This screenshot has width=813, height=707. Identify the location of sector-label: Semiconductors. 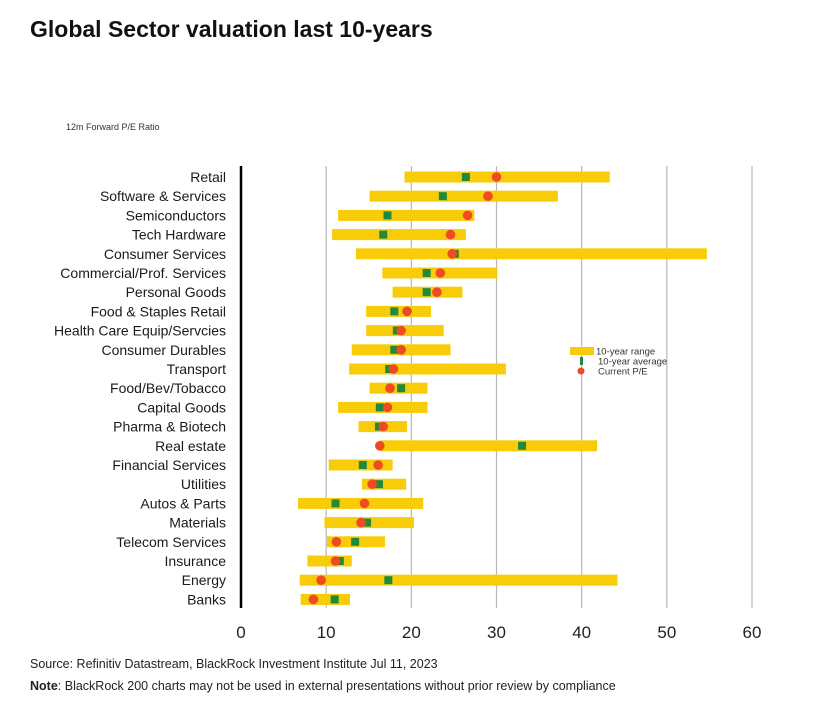
(176, 215).